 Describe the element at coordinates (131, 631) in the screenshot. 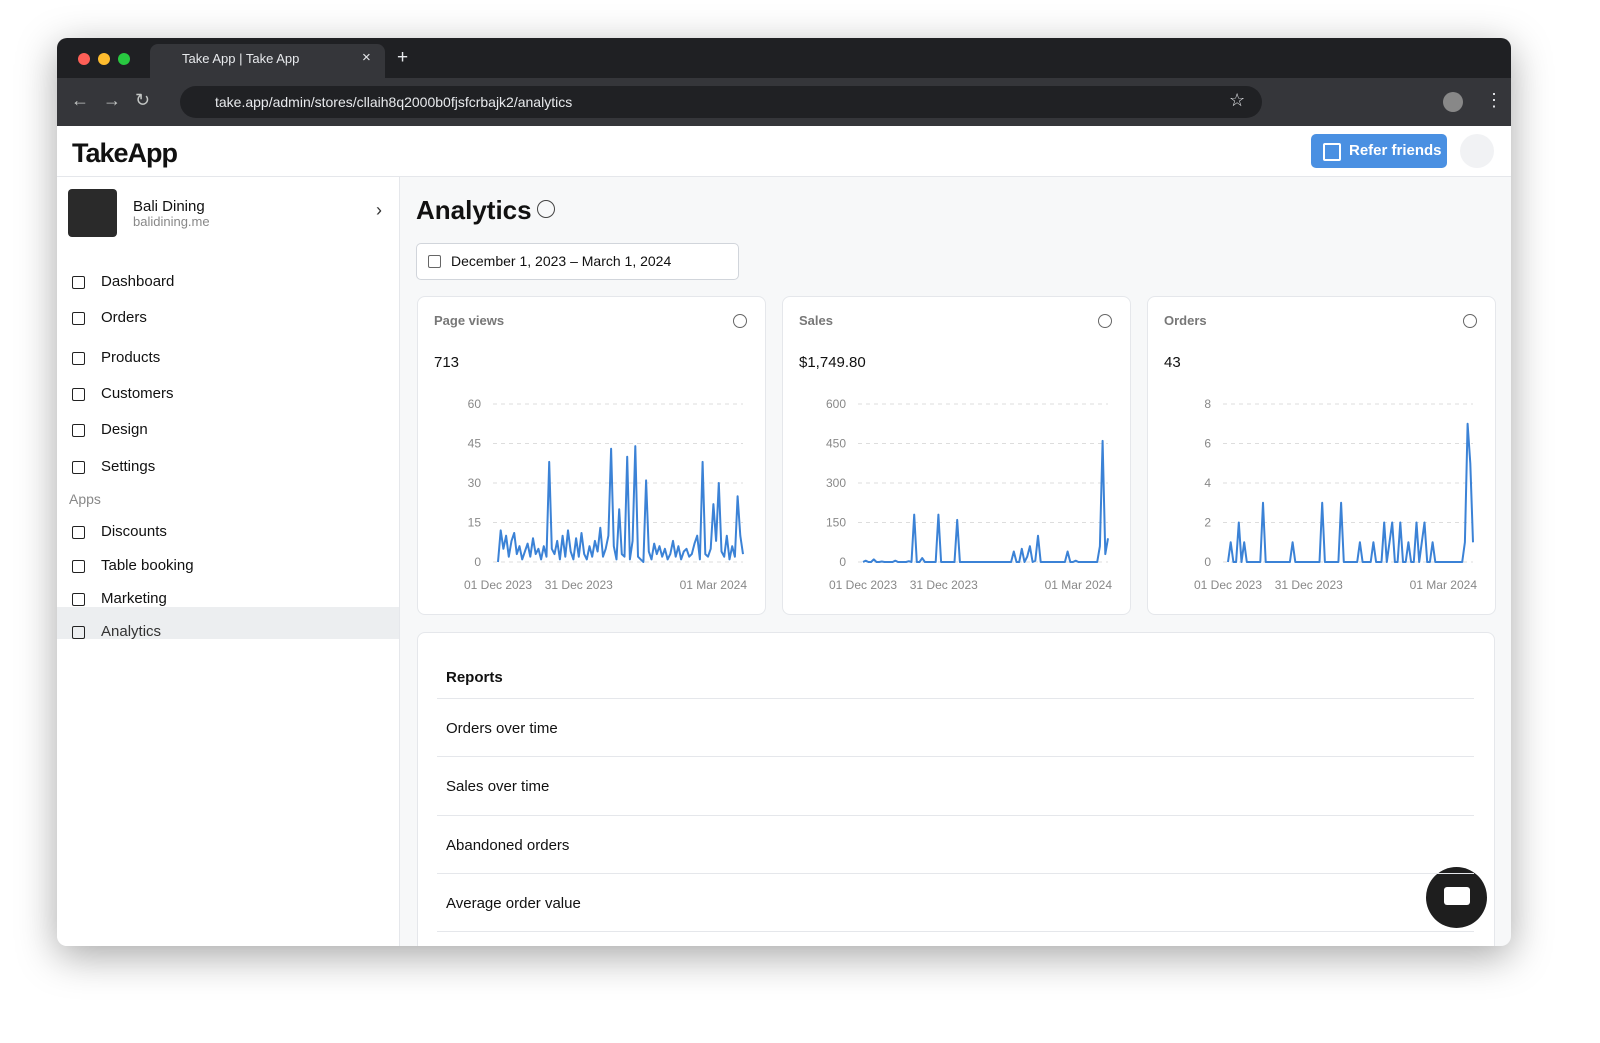

I see `nav-item: Analytics` at that location.